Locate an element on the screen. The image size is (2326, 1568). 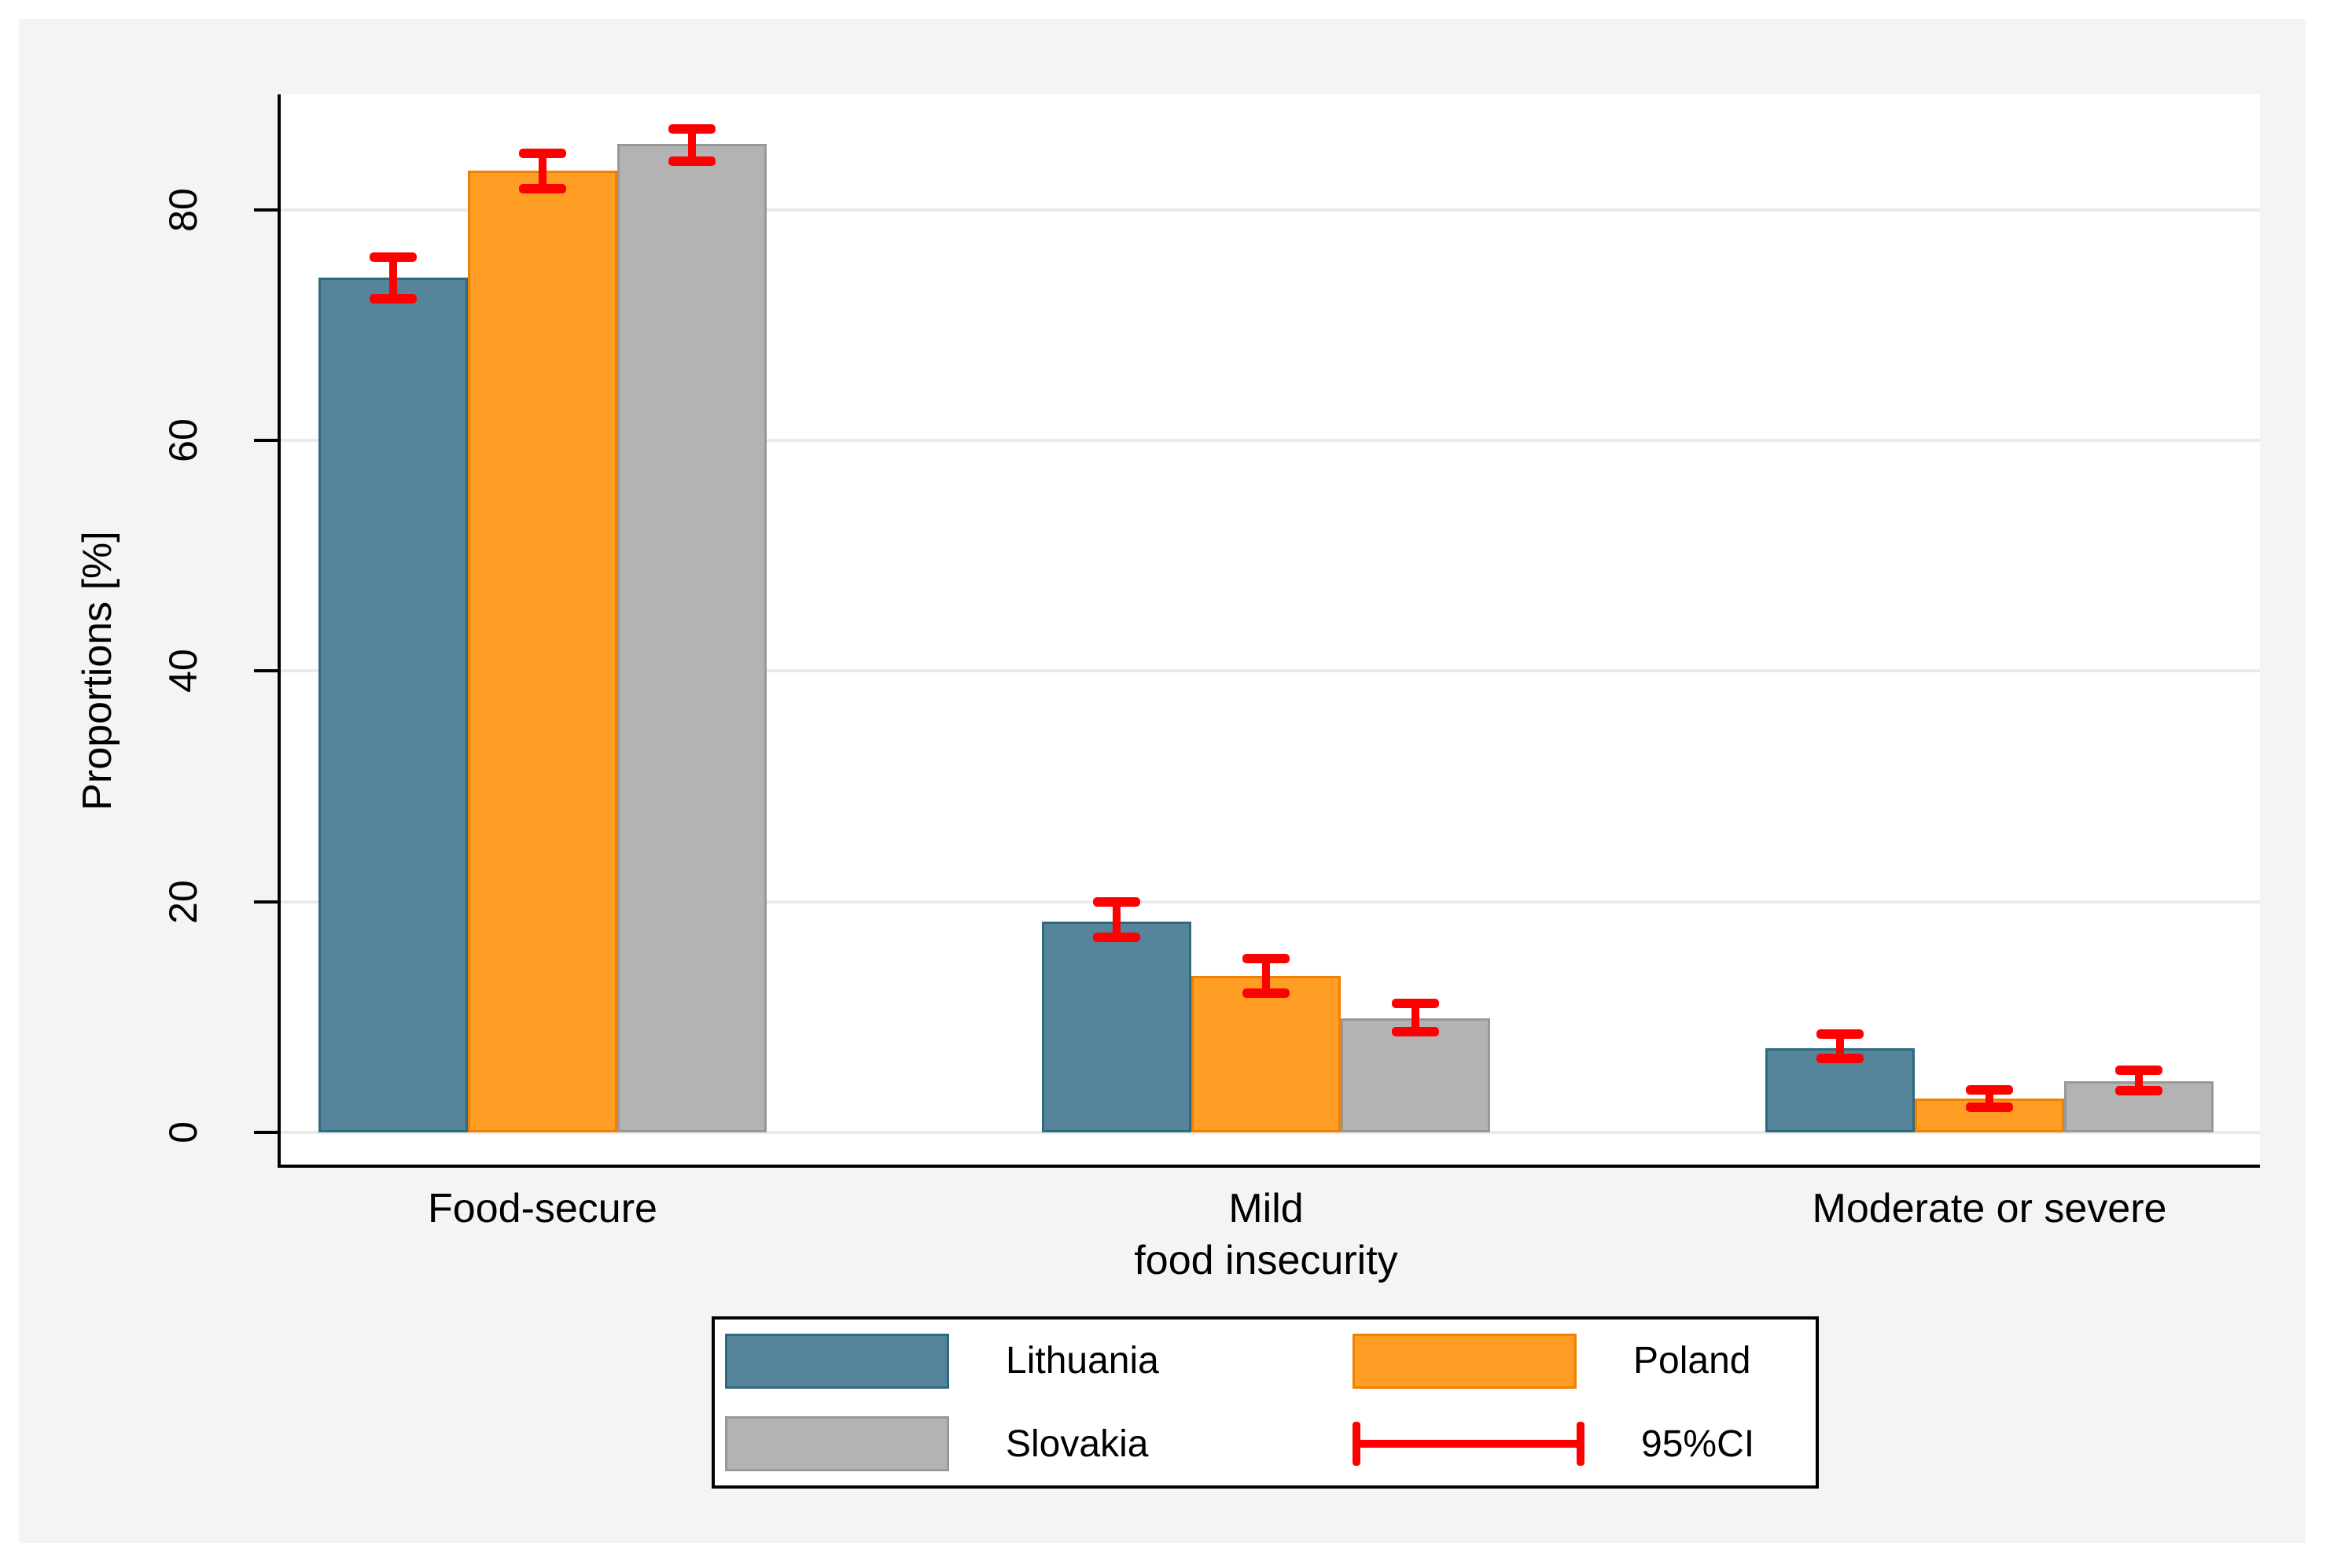
legend-swatch-poland is located at coordinates (1465, 1361).